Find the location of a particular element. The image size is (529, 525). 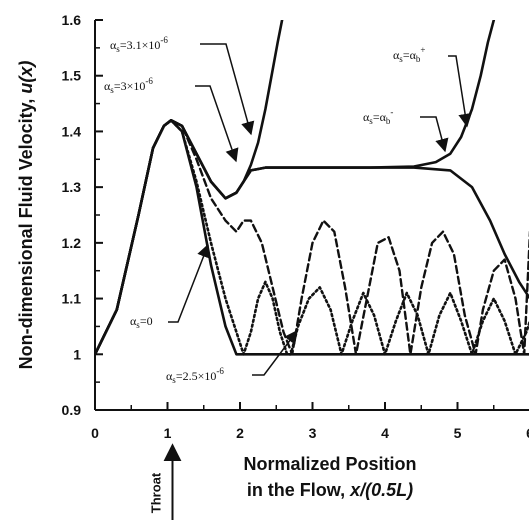

series-annotation-label: αs=0 is located at coordinates (141, 322).